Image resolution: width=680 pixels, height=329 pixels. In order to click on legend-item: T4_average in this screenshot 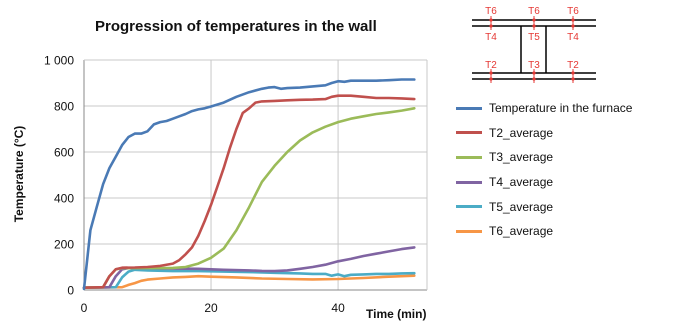, I will do `click(544, 182)`.